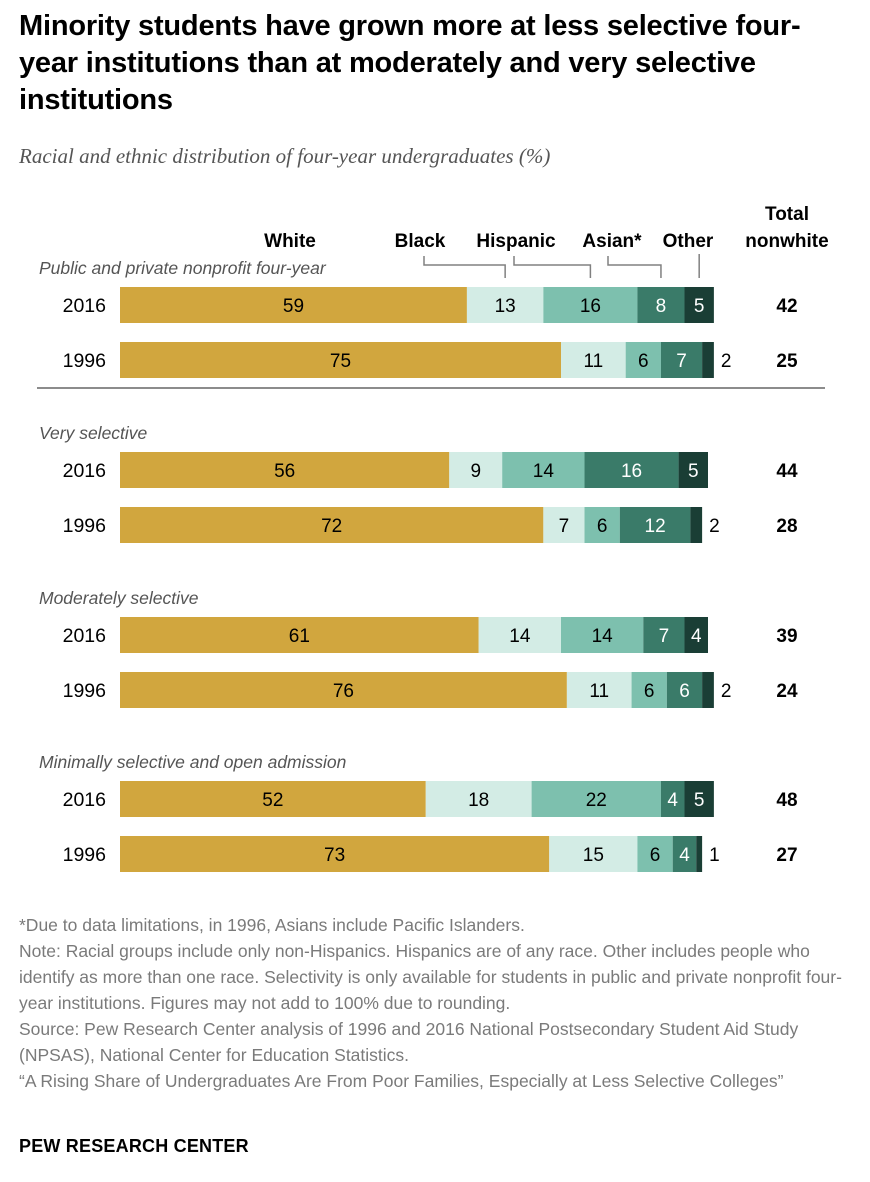 This screenshot has width=870, height=1182. Describe the element at coordinates (688, 241) in the screenshot. I see `legend-label-other: Other` at that location.